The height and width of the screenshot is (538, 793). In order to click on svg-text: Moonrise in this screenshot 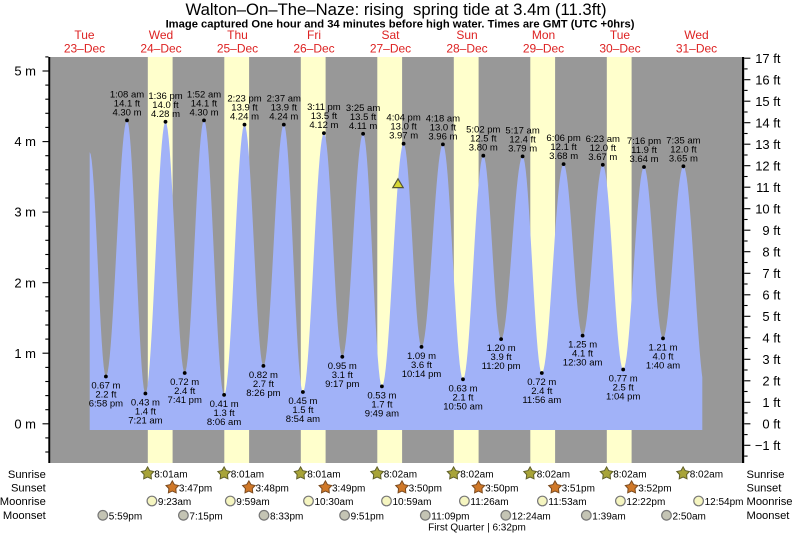, I will do `click(770, 502)`.